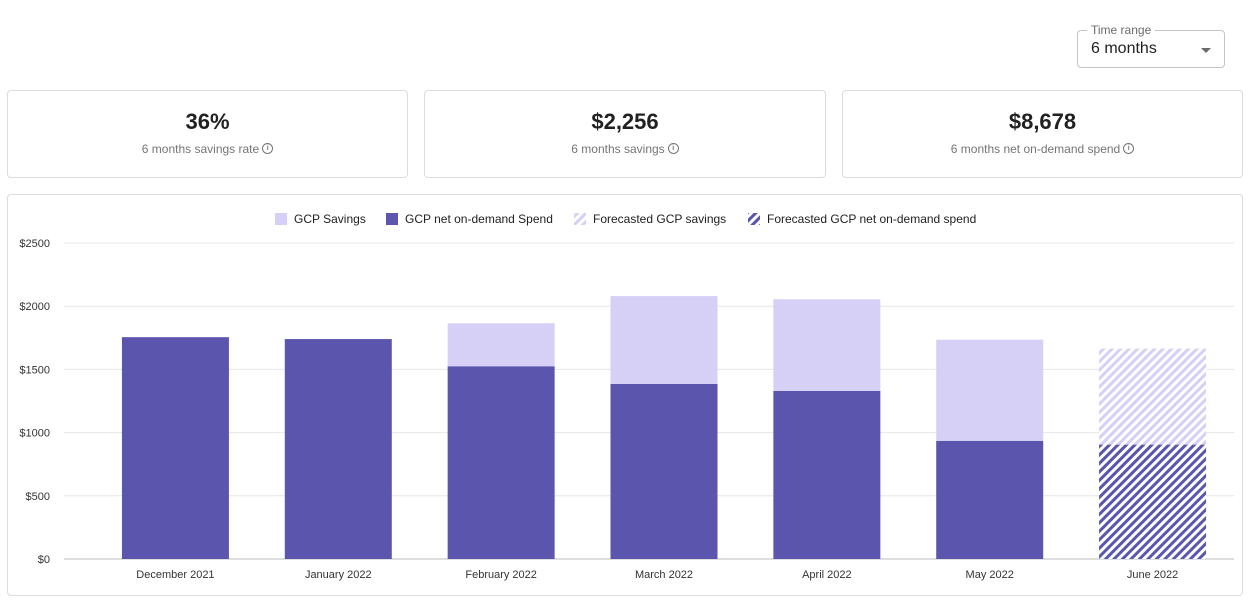 This screenshot has width=1251, height=611. Describe the element at coordinates (1124, 48) in the screenshot. I see `time-range-value: 6 months` at that location.